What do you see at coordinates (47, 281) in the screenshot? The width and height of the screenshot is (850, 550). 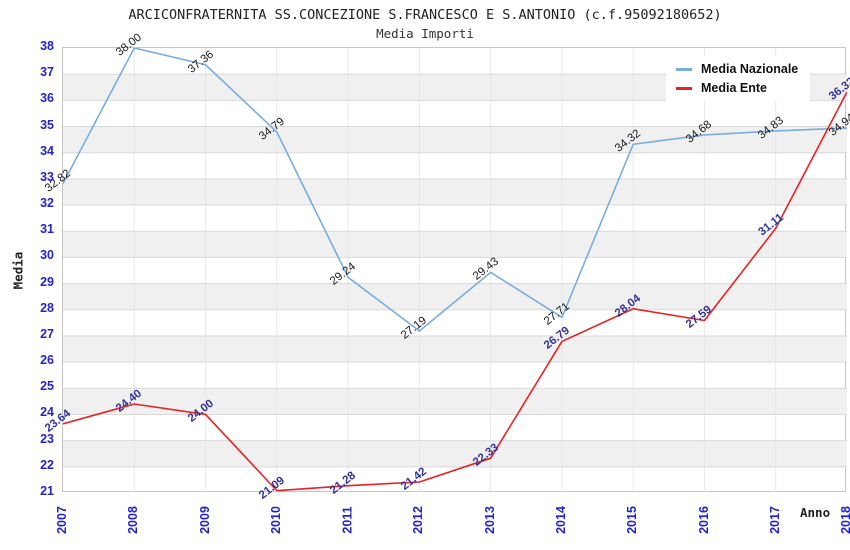 I see `y-tick-label: 29` at bounding box center [47, 281].